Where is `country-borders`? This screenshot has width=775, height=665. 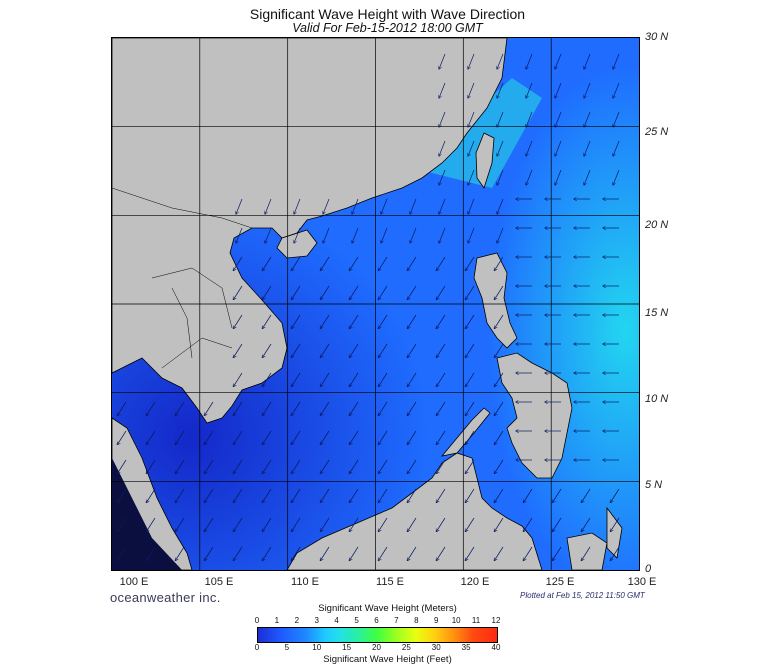
country-borders is located at coordinates (182, 278).